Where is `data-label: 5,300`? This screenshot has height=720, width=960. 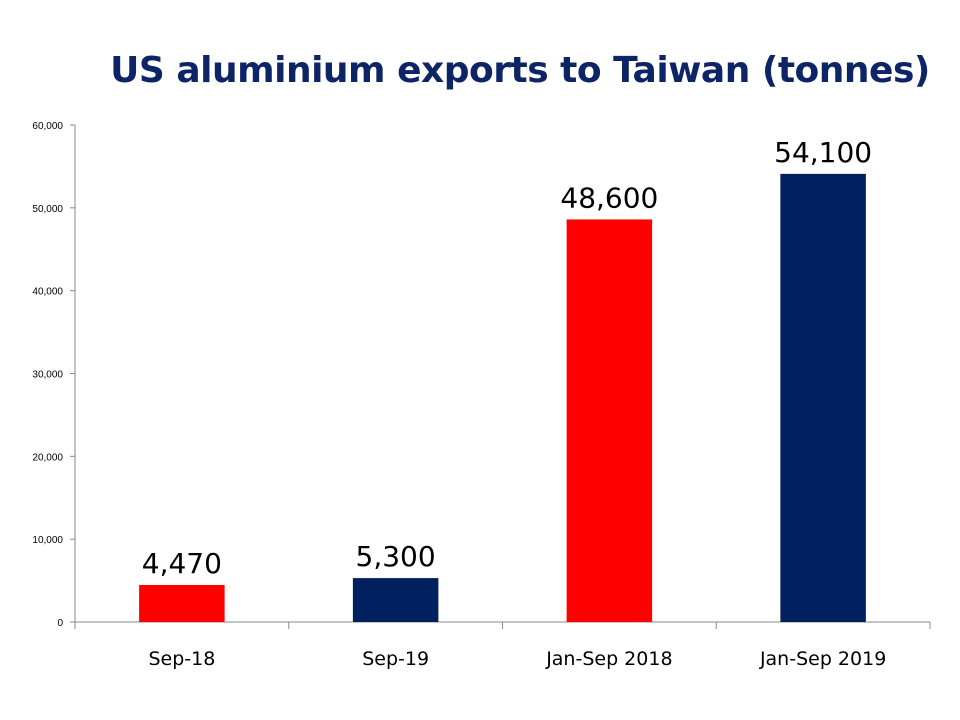 data-label: 5,300 is located at coordinates (396, 556).